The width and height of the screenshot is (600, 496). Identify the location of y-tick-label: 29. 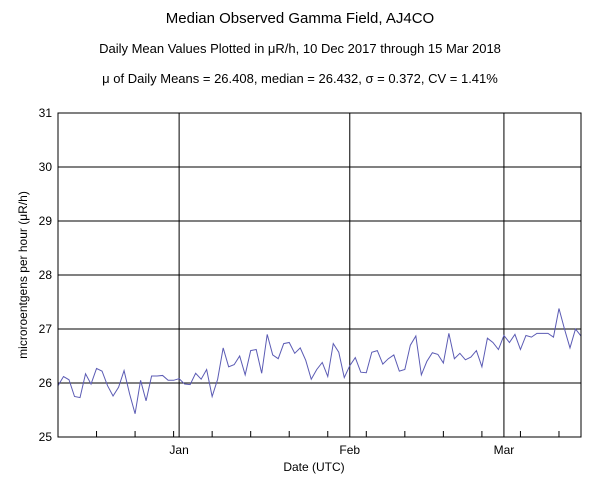
(46, 221).